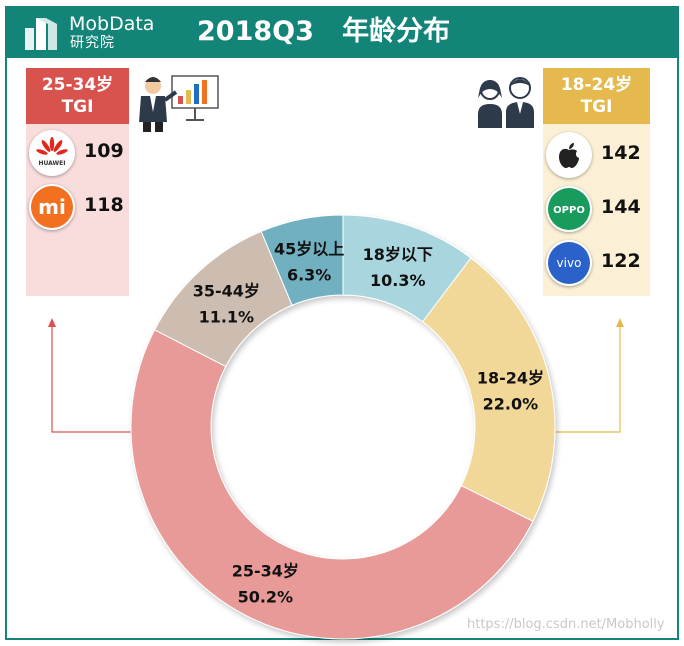  Describe the element at coordinates (596, 155) in the screenshot. I see `brand-row-apple: 142` at that location.